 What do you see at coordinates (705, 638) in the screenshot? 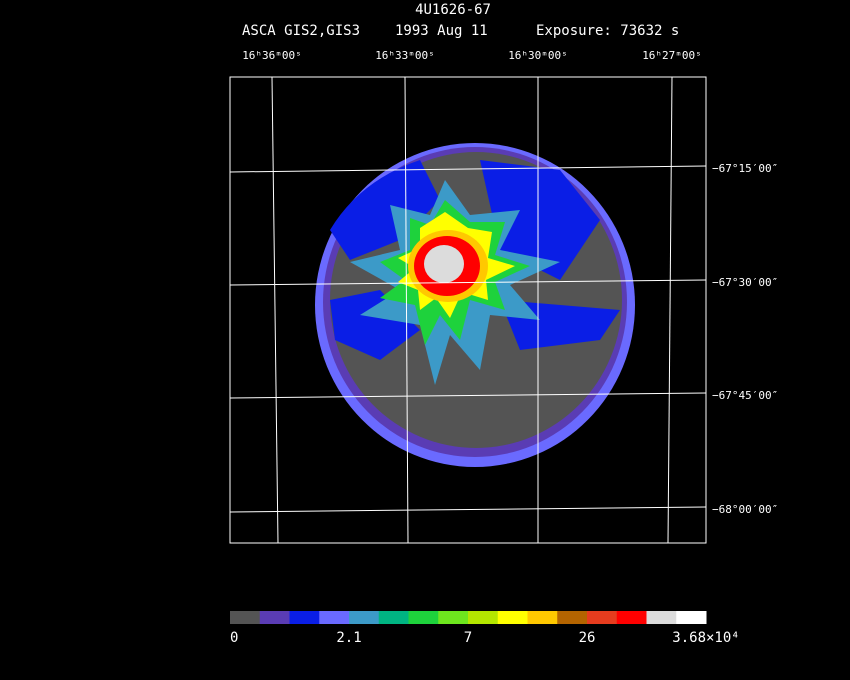
I see `colorbar-label: 3.68×10⁴` at bounding box center [705, 638].